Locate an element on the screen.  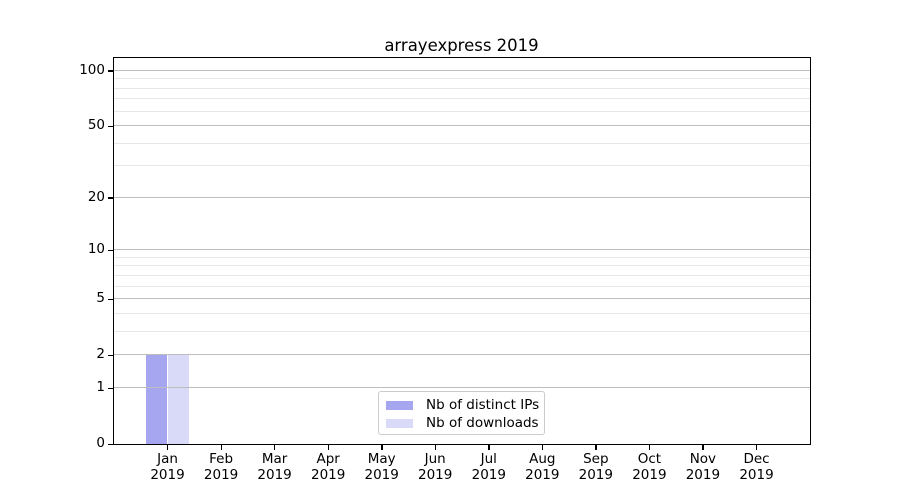
x-tick-label: May 2019 is located at coordinates (381, 467).